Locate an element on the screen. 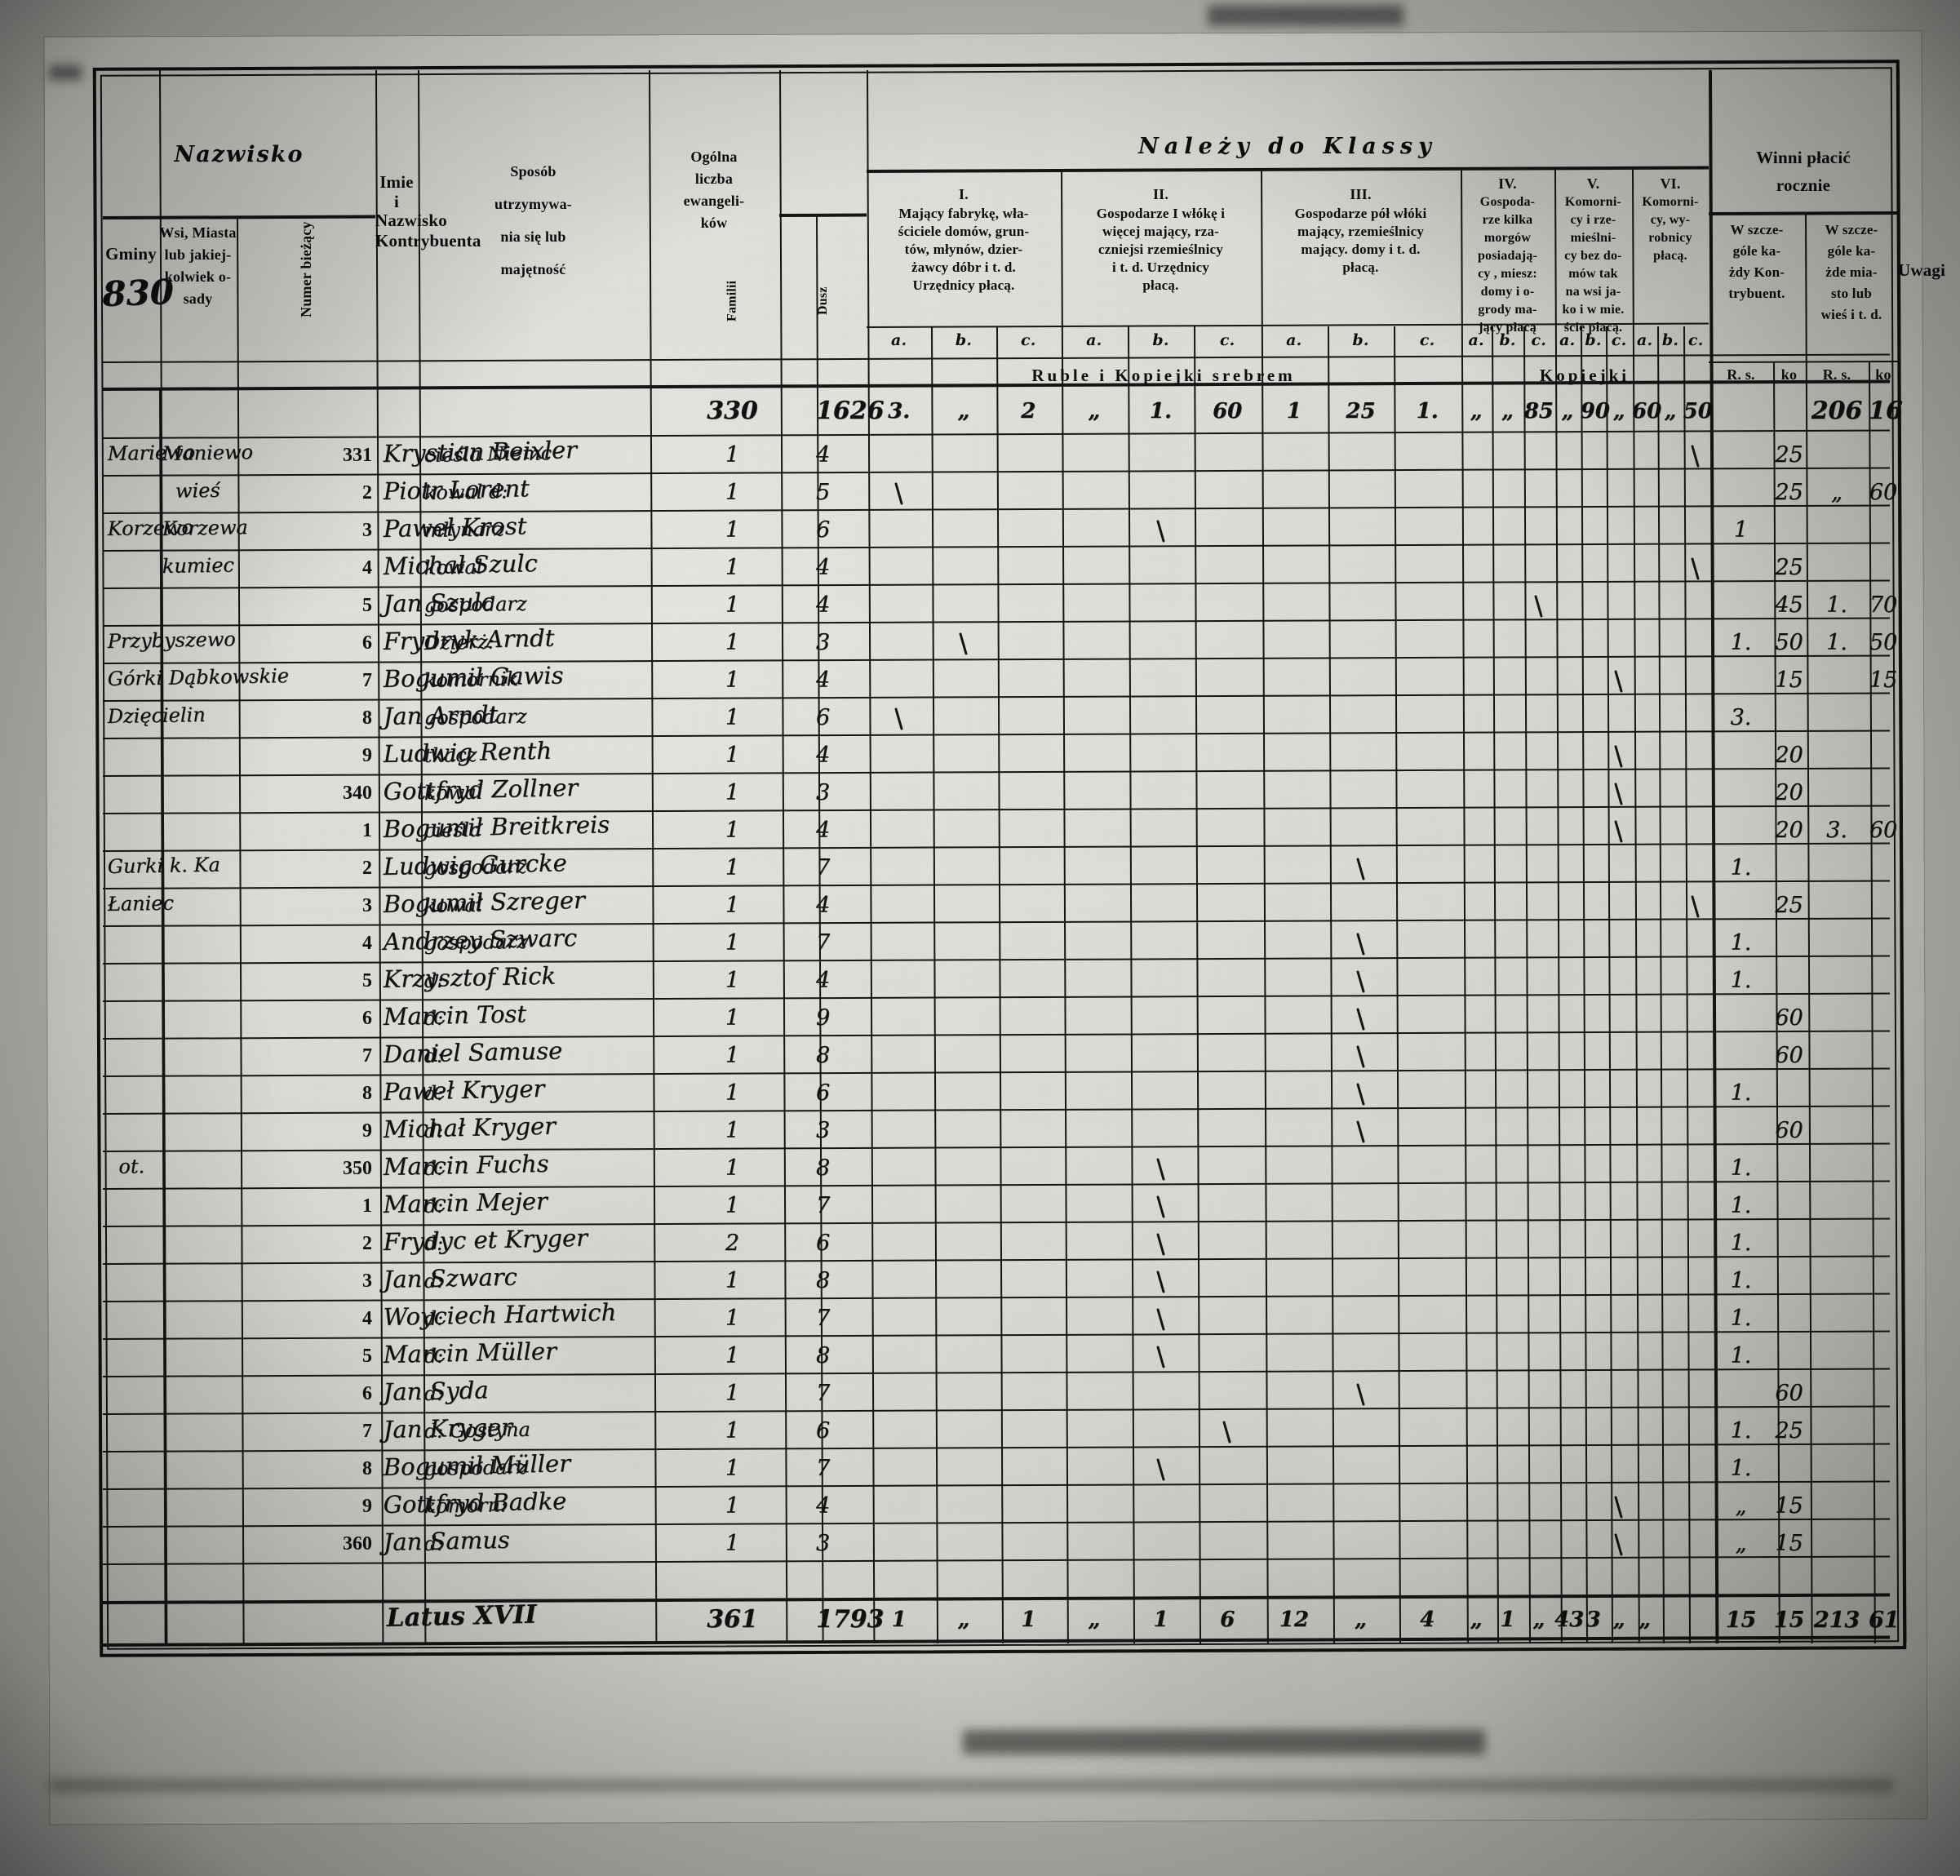 This screenshot has width=1960, height=1876. col-header-uwagi: Uwagi is located at coordinates (1922, 270).